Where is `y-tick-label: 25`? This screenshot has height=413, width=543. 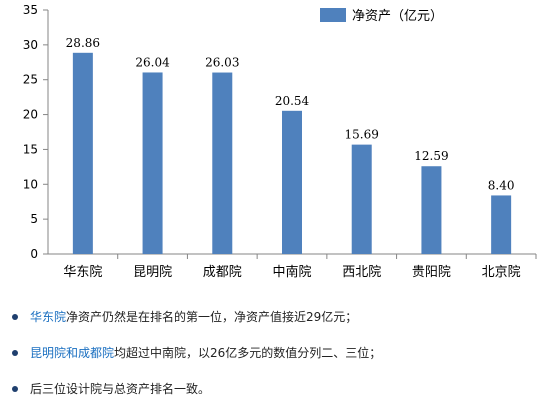
y-tick-label: 25 is located at coordinates (30, 80).